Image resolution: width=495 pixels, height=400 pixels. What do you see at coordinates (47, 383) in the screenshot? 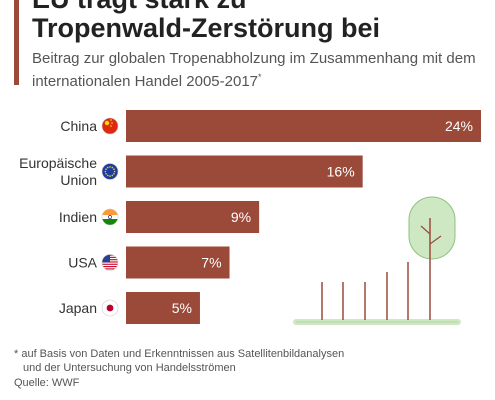
I see `source-credit: Quelle: WWF` at bounding box center [47, 383].